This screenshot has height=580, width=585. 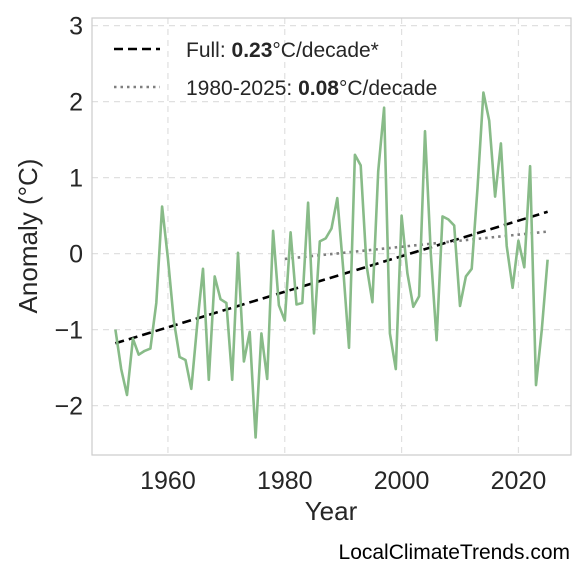 What do you see at coordinates (68, 331) in the screenshot?
I see `y-tick-label: −1` at bounding box center [68, 331].